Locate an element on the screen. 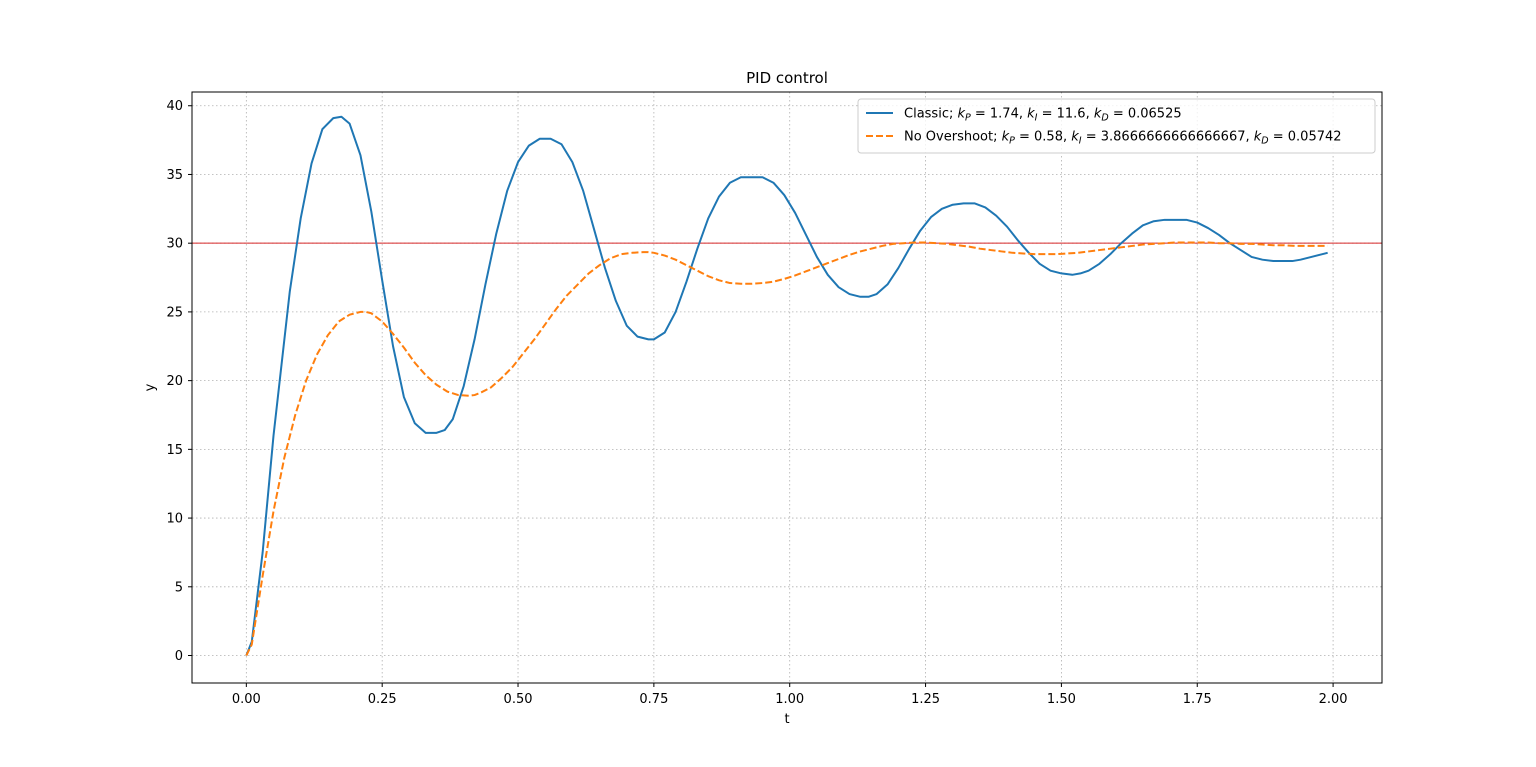  y-tick-label: 15 is located at coordinates (174, 450).